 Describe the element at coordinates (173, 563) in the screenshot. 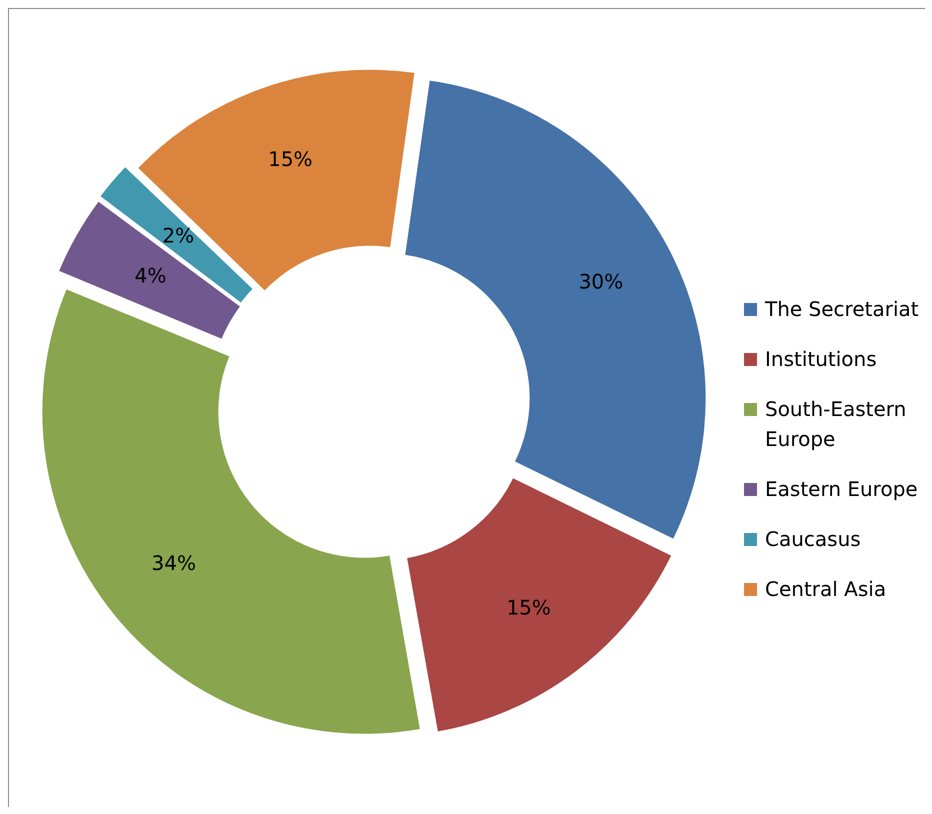

I see `data-label: 34%` at that location.